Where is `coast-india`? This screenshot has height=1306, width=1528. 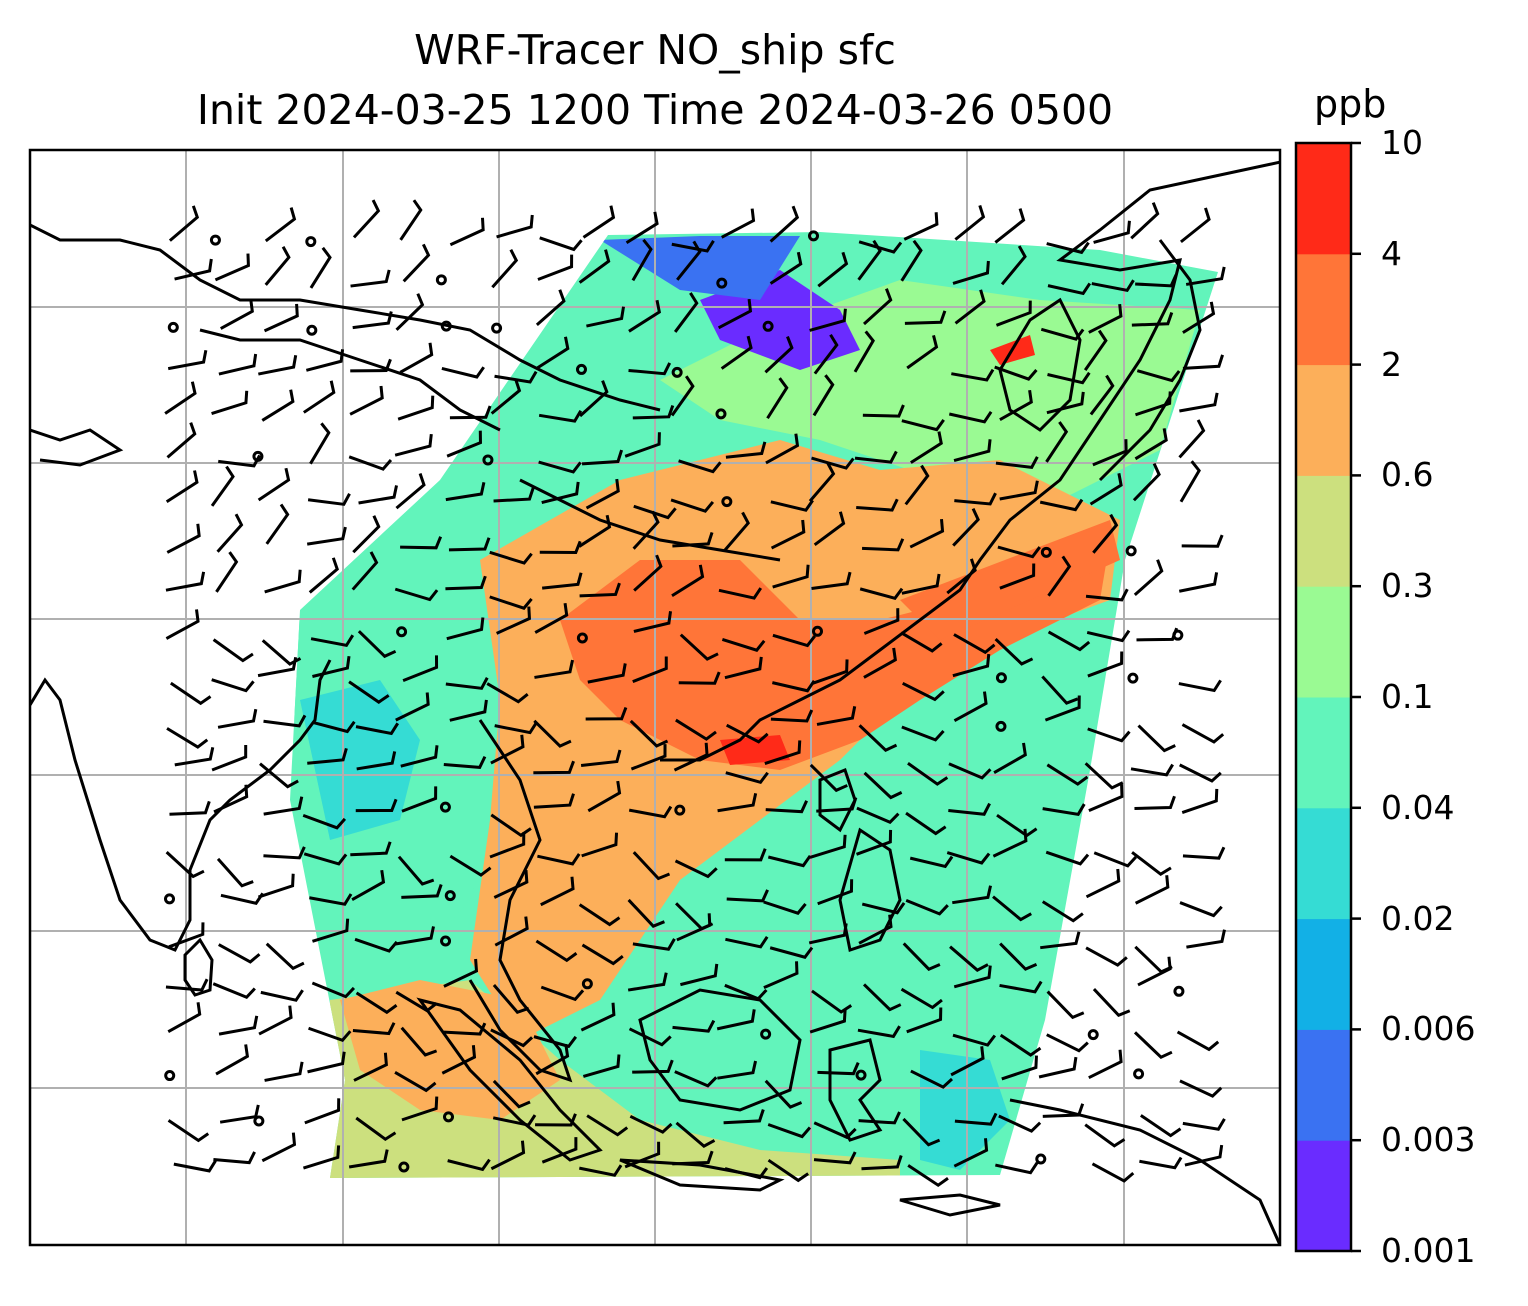
coast-india is located at coordinates (181, 805).